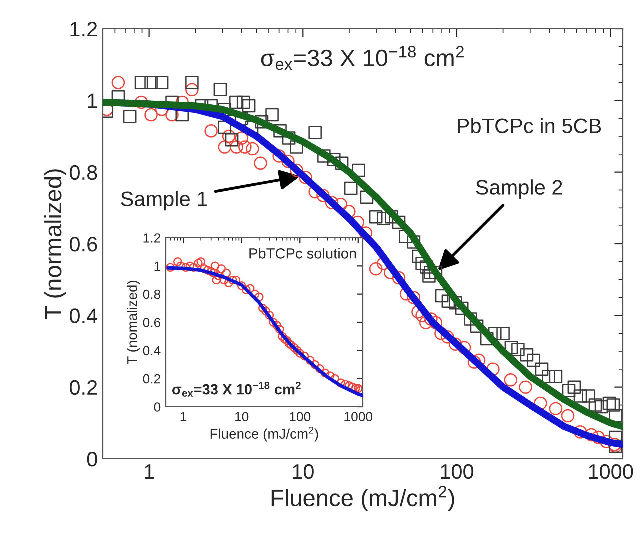 This screenshot has height=534, width=640. I want to click on annotation: Sample 1, so click(164, 201).